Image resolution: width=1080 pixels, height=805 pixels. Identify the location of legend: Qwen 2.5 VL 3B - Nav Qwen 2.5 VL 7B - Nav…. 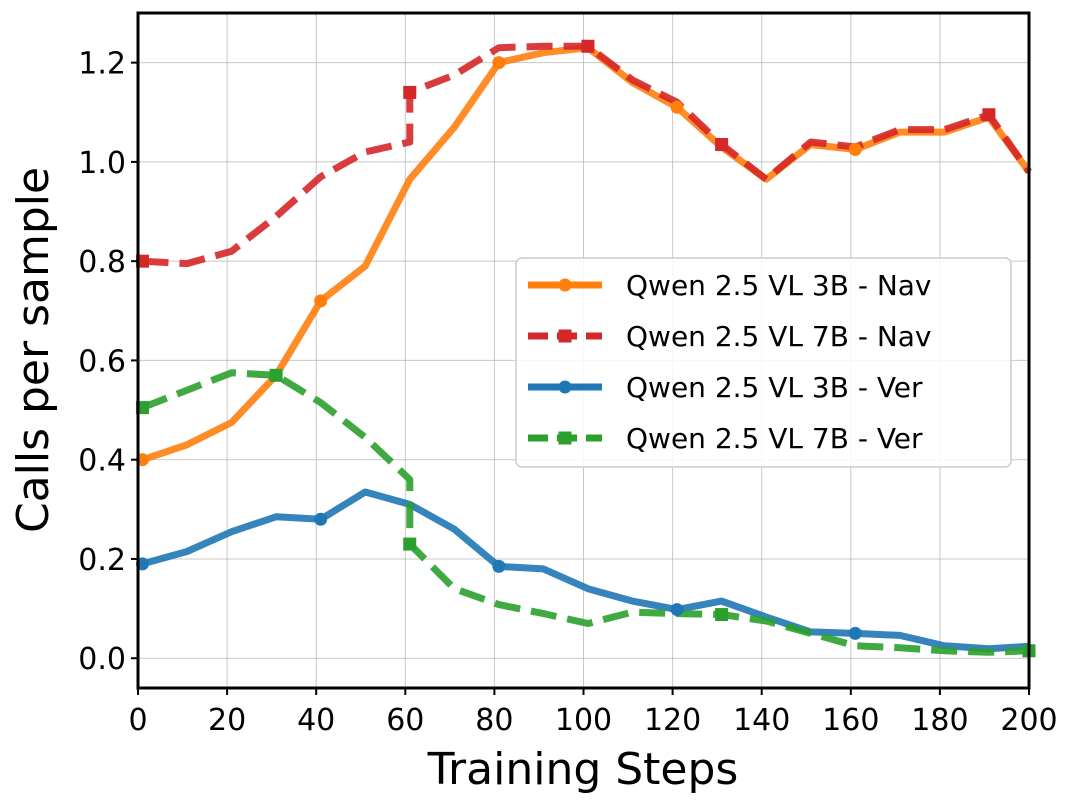
(763, 362).